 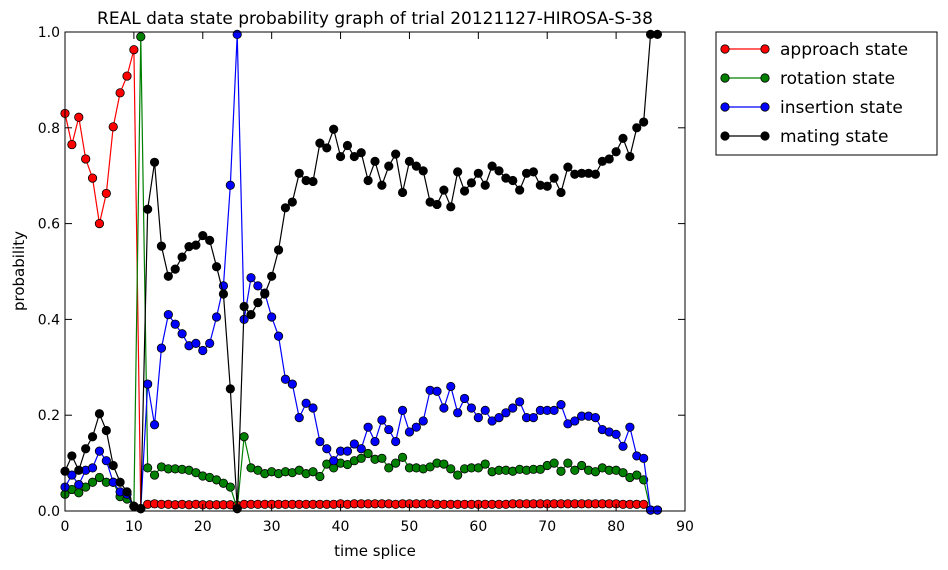 I want to click on legend-label: approach state, so click(x=844, y=50).